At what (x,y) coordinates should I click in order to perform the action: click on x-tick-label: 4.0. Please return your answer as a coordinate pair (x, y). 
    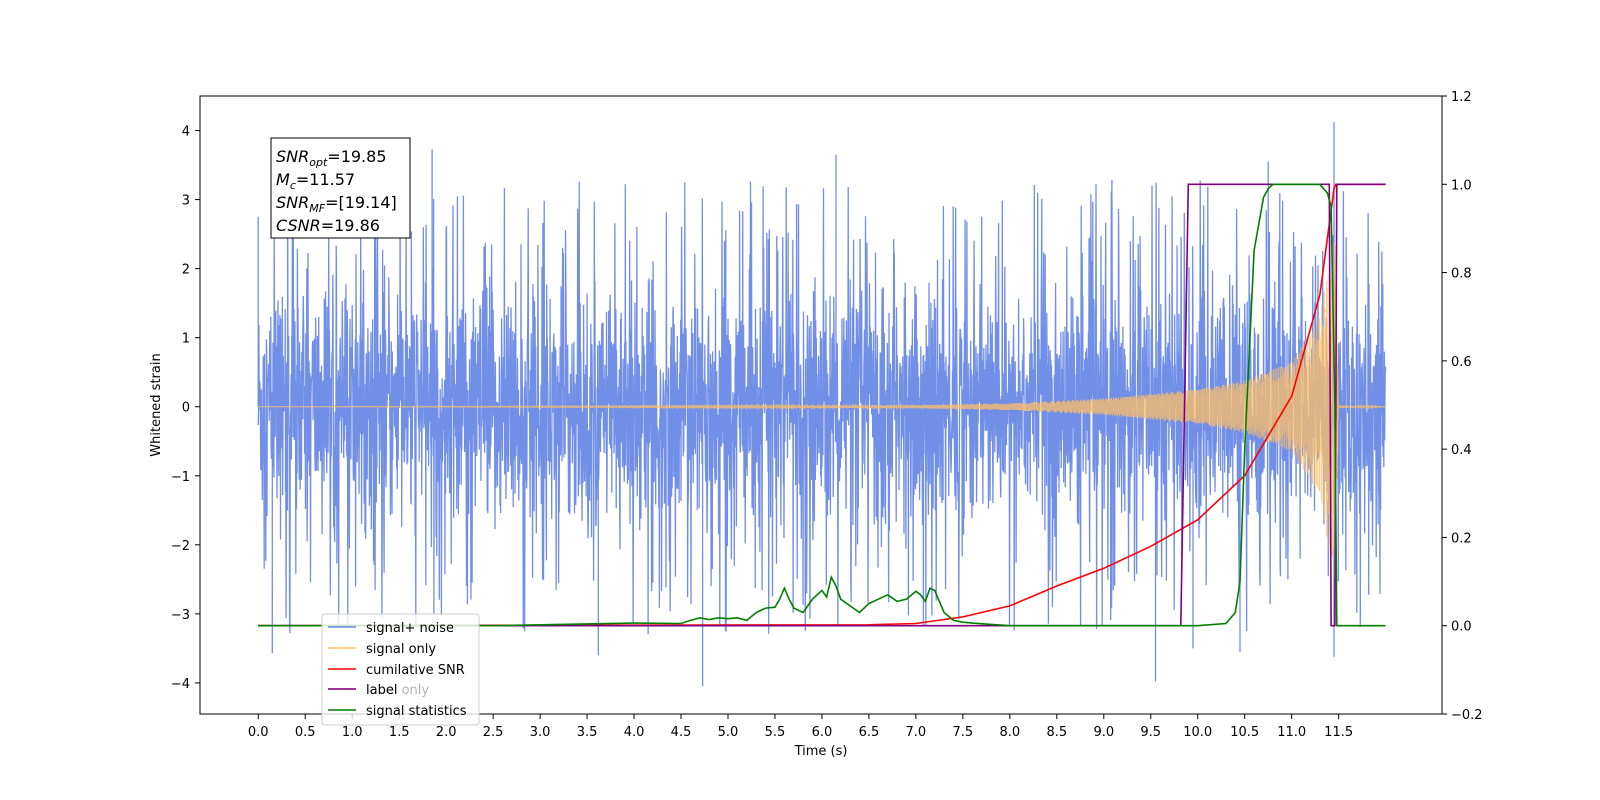
    Looking at the image, I should click on (634, 732).